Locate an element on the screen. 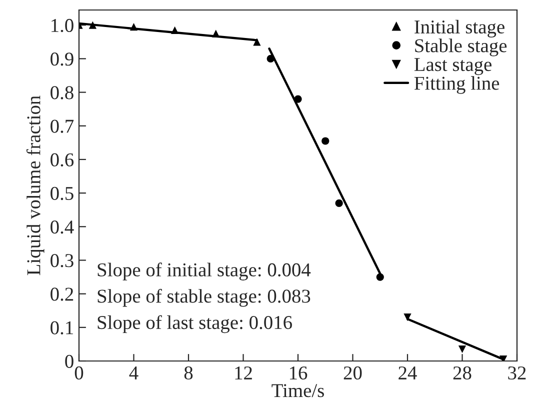 The image size is (535, 407). y-tick-label: 0.4 is located at coordinates (62, 227).